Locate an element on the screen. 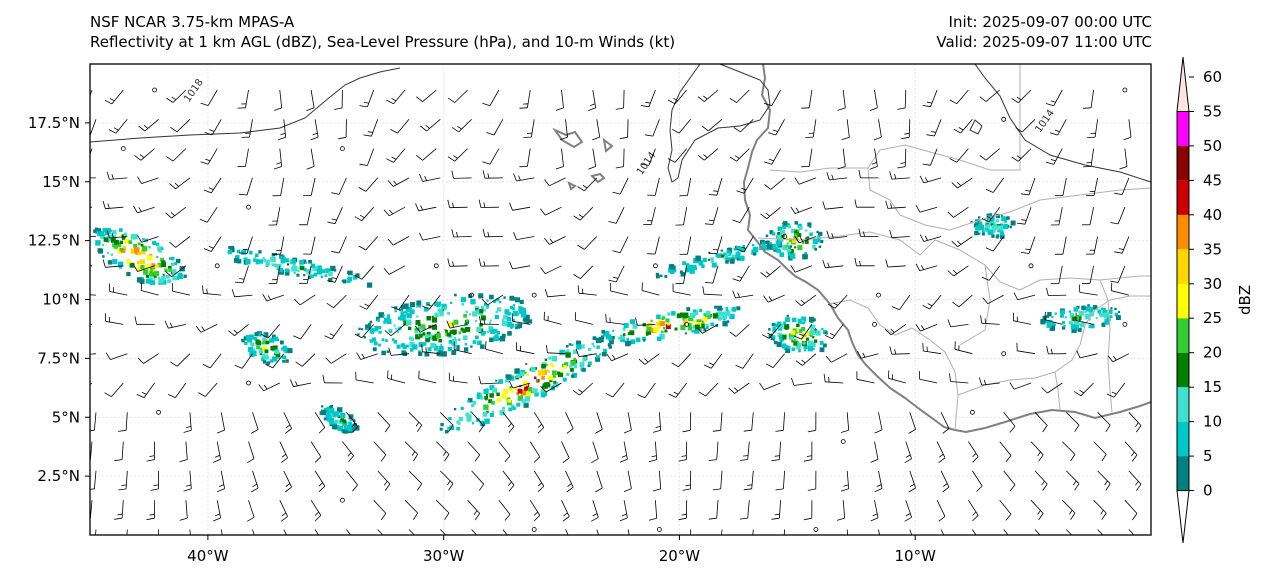 Image resolution: width=1268 pixels, height=580 pixels. colorbar-tick-label: 50 is located at coordinates (1212, 146).